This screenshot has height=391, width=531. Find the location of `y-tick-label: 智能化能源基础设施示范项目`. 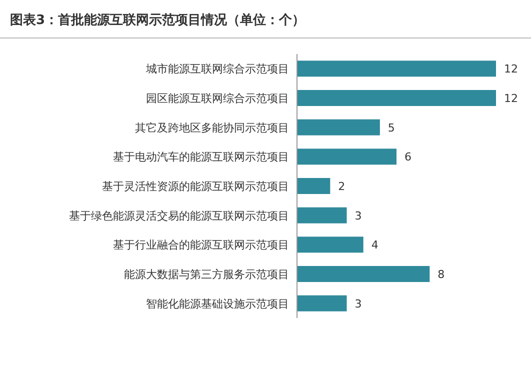

y-tick-label: 智能化能源基础设施示范项目 is located at coordinates (217, 303).